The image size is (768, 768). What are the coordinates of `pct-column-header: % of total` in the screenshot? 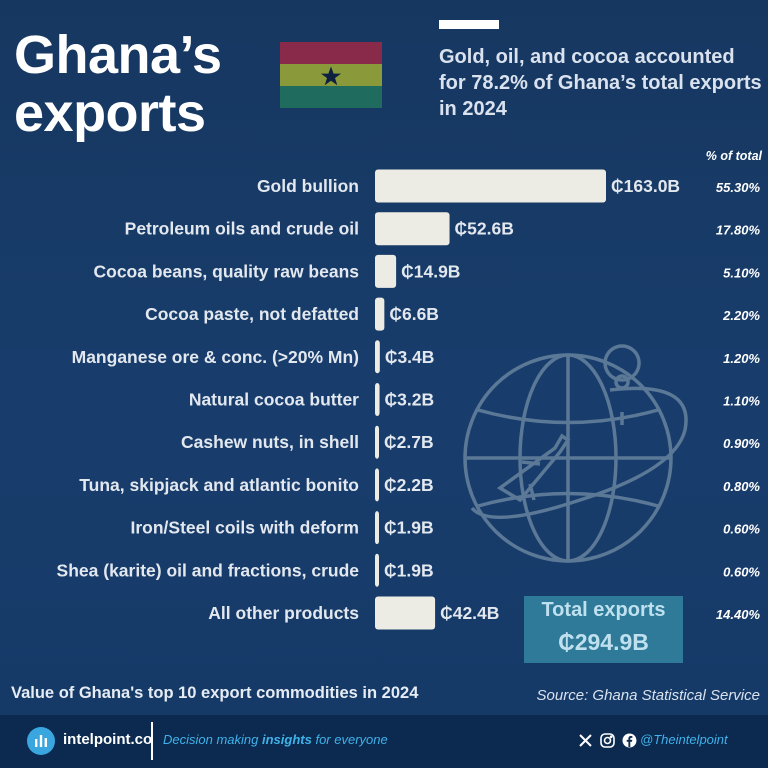 It's located at (733, 156).